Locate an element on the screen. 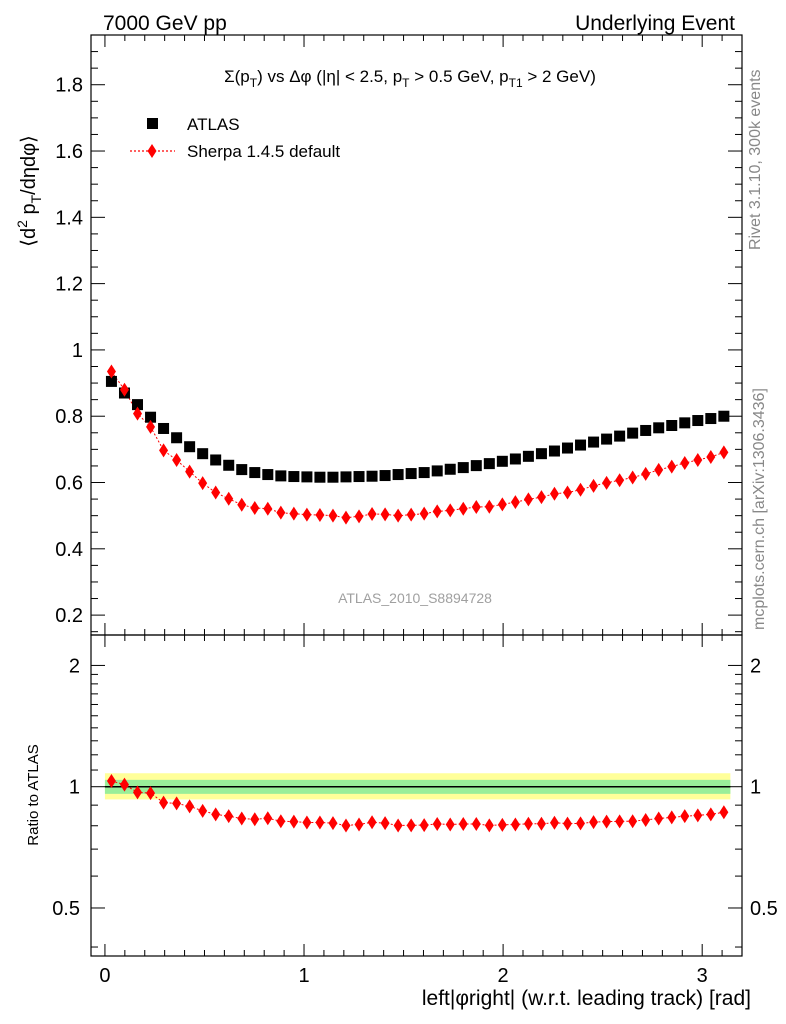 This screenshot has width=786, height=1024. x-tick-label: 0 is located at coordinates (104, 976).